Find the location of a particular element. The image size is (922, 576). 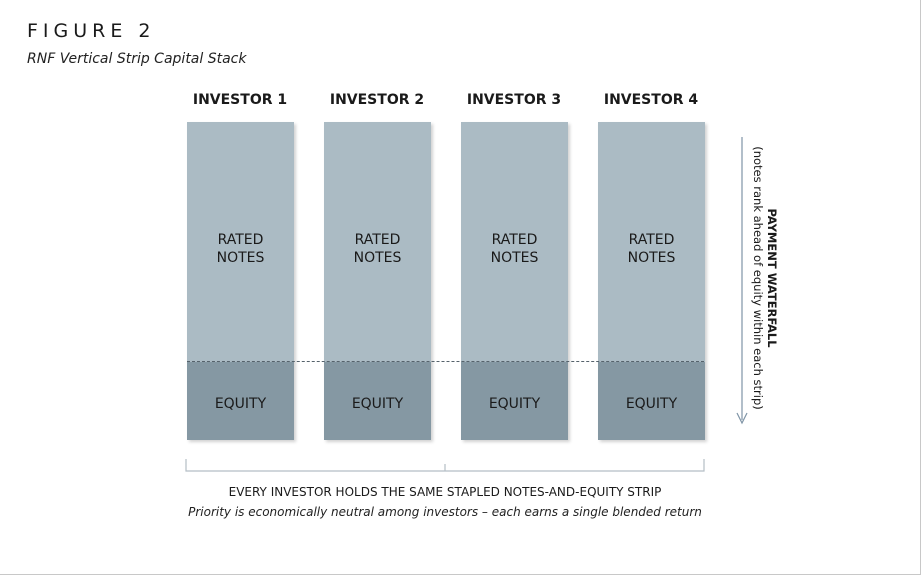

investor-group-bracket is located at coordinates (445, 465).